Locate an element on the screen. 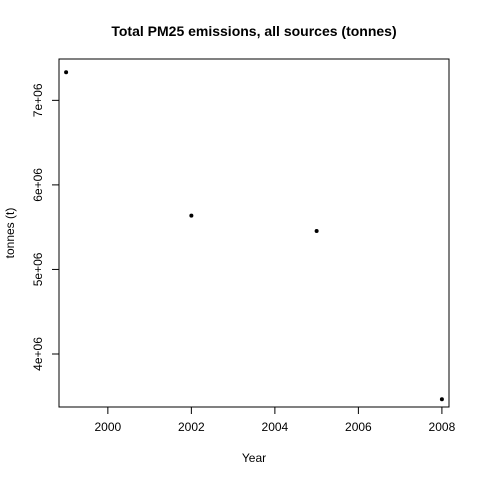  x-axis: 2000 2002 2004 2006 2008 is located at coordinates (275, 420).